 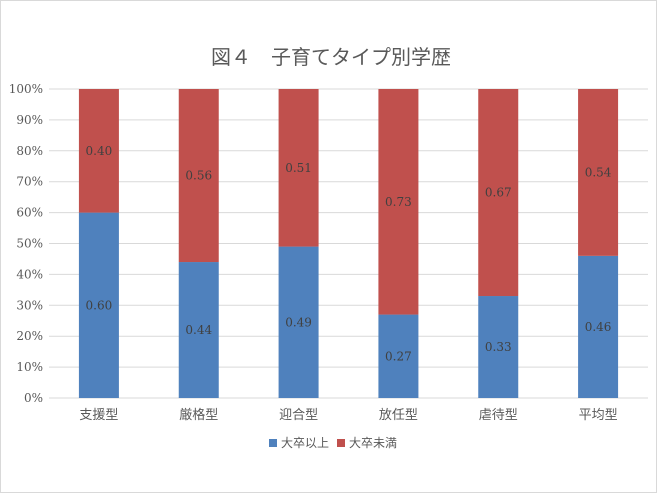 I want to click on chart-title: 図４ 子育てタイプ別学歴, so click(x=331, y=57).